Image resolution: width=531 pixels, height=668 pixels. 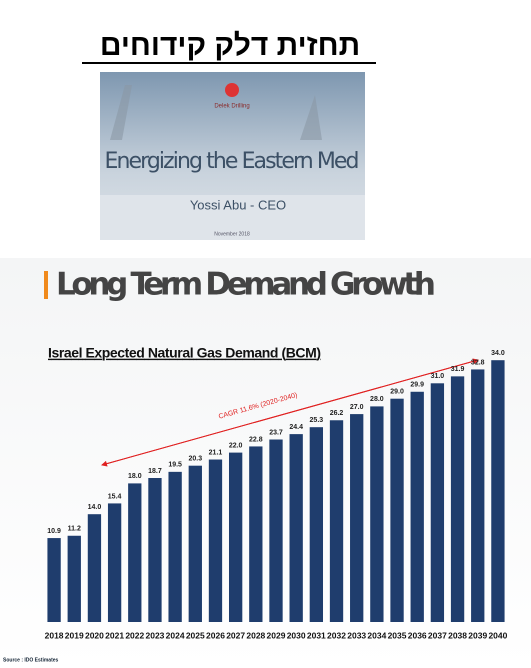 What do you see at coordinates (195, 635) in the screenshot?
I see `x-tick-label: 2025` at bounding box center [195, 635].